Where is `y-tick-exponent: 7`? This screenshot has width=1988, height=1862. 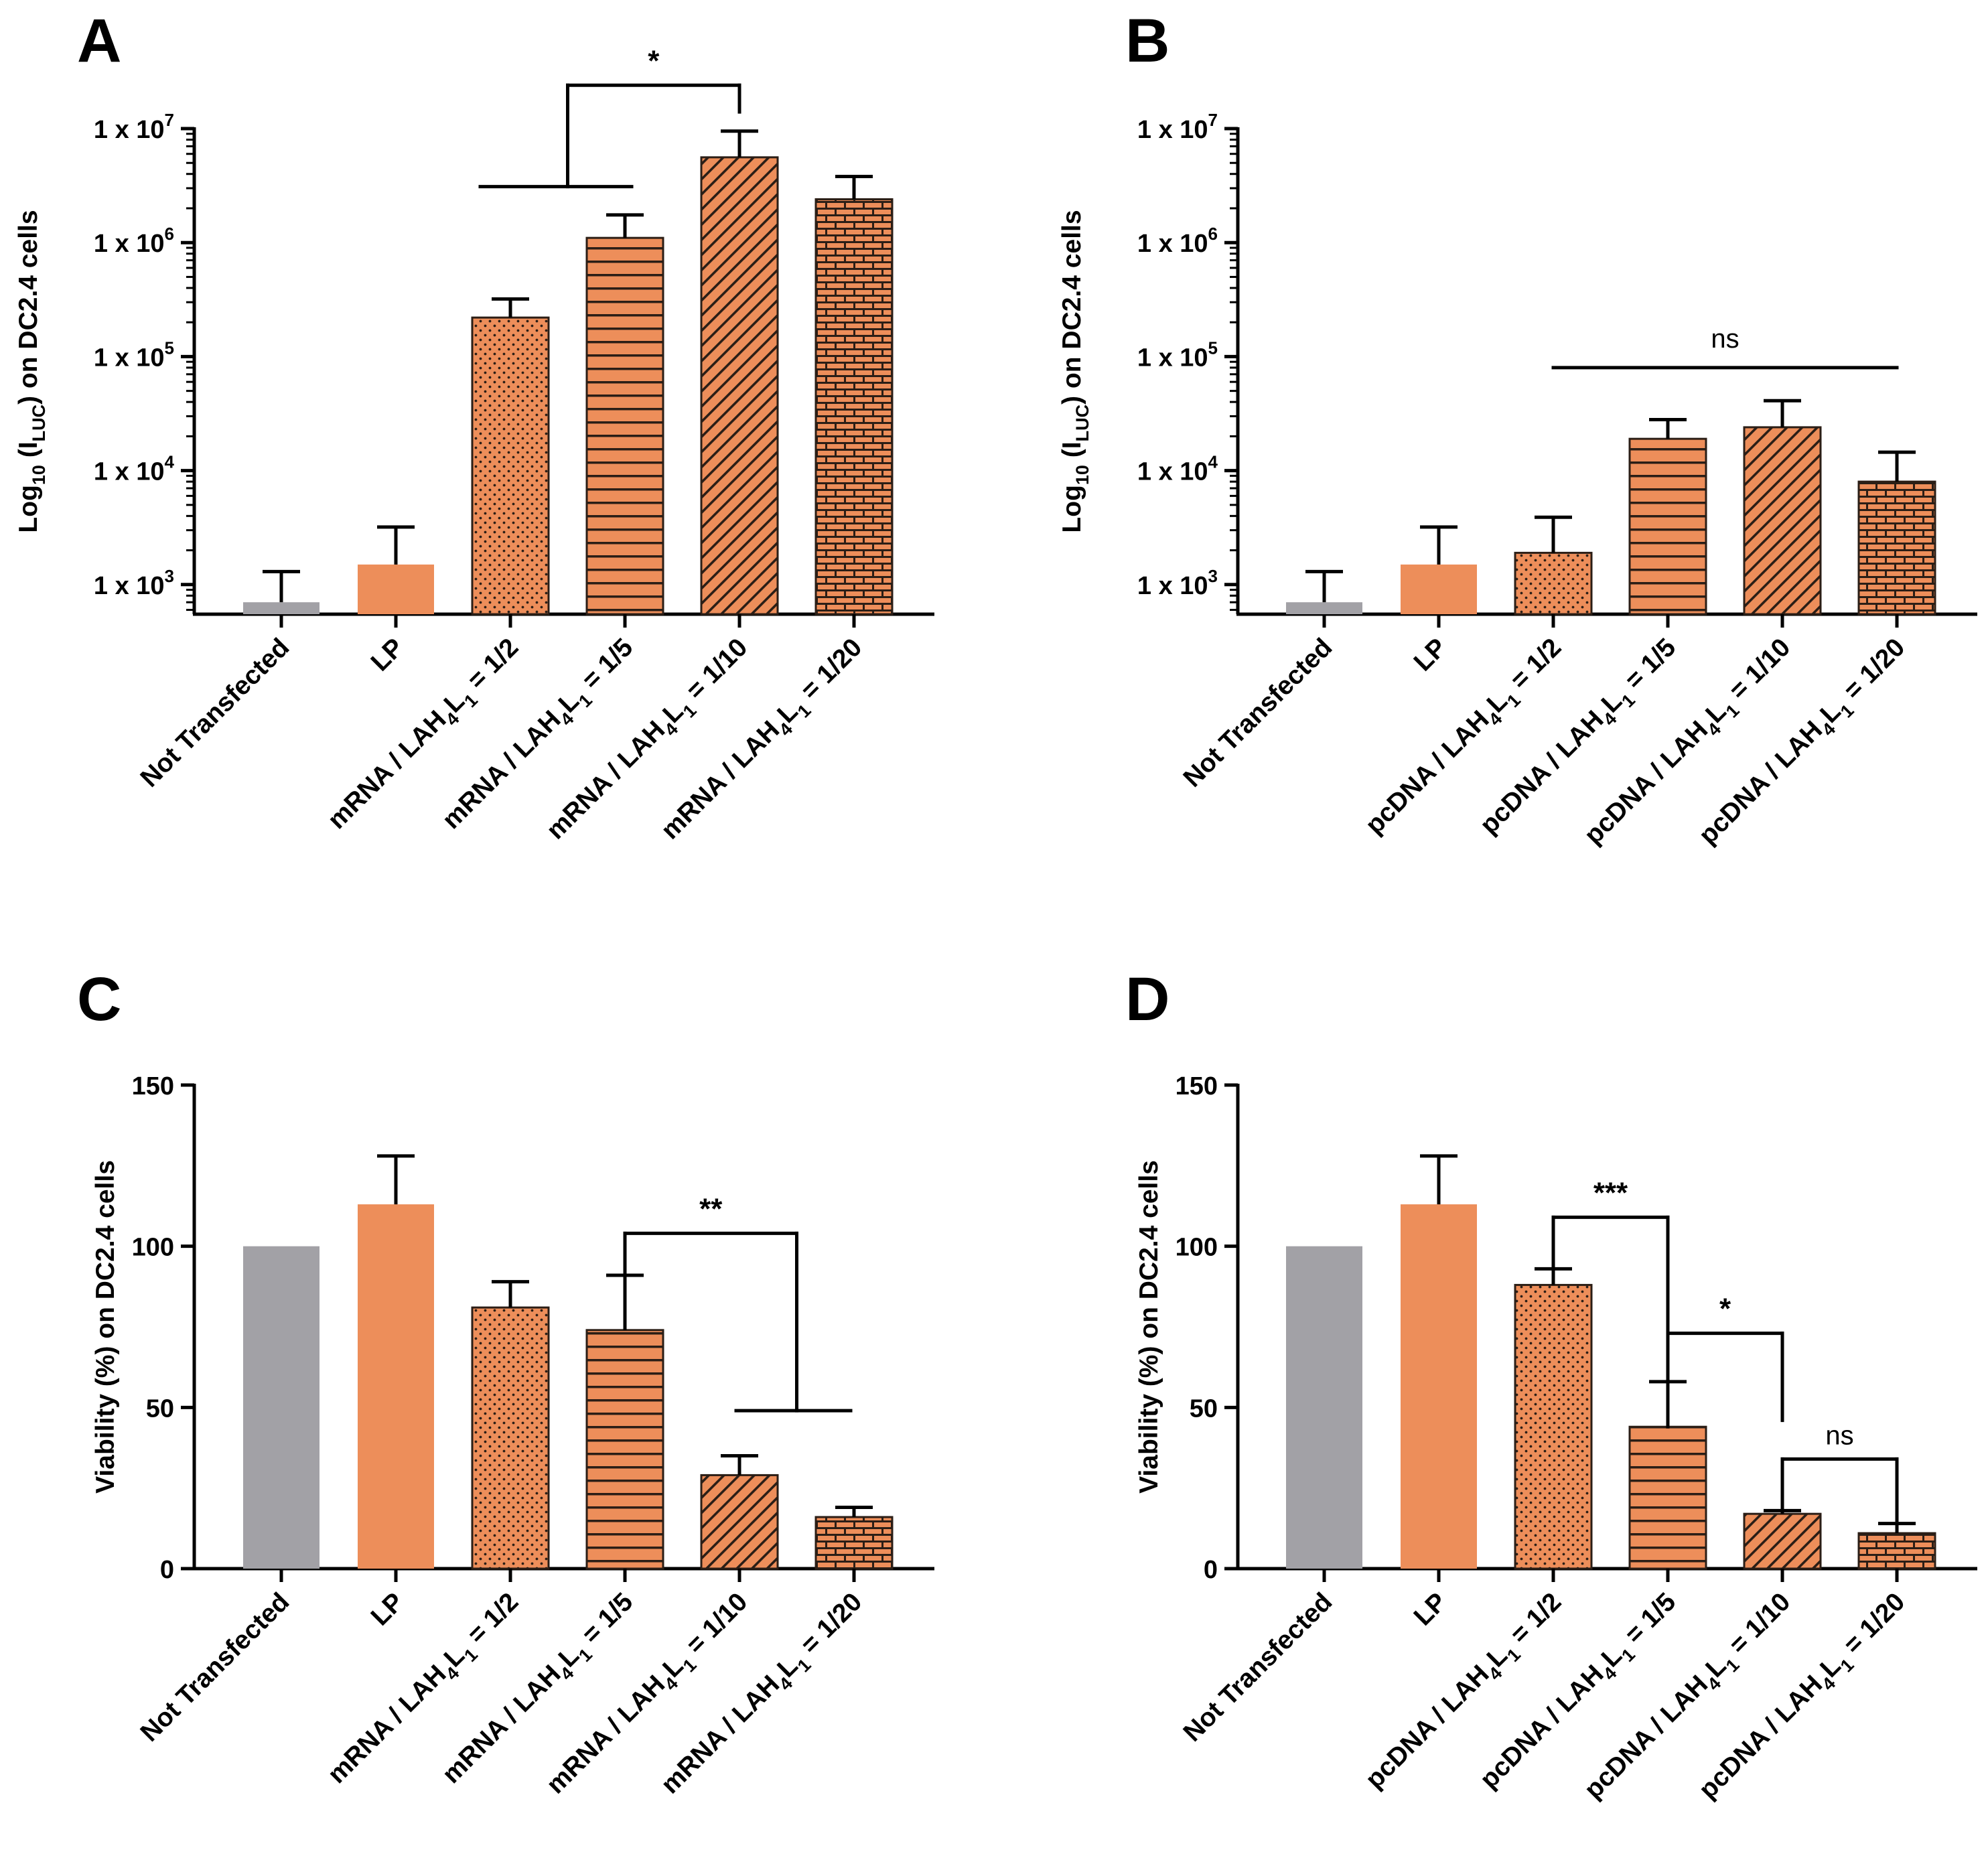
y-tick-exponent: 7 is located at coordinates (1213, 120).